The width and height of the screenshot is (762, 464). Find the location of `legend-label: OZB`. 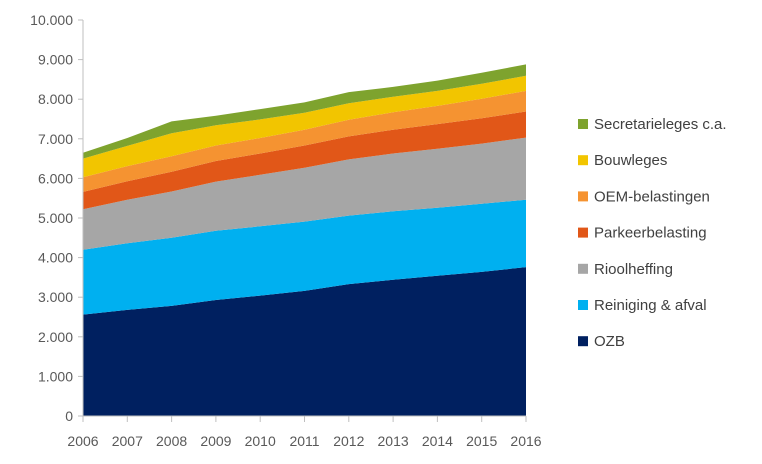

legend-label: OZB is located at coordinates (609, 341).